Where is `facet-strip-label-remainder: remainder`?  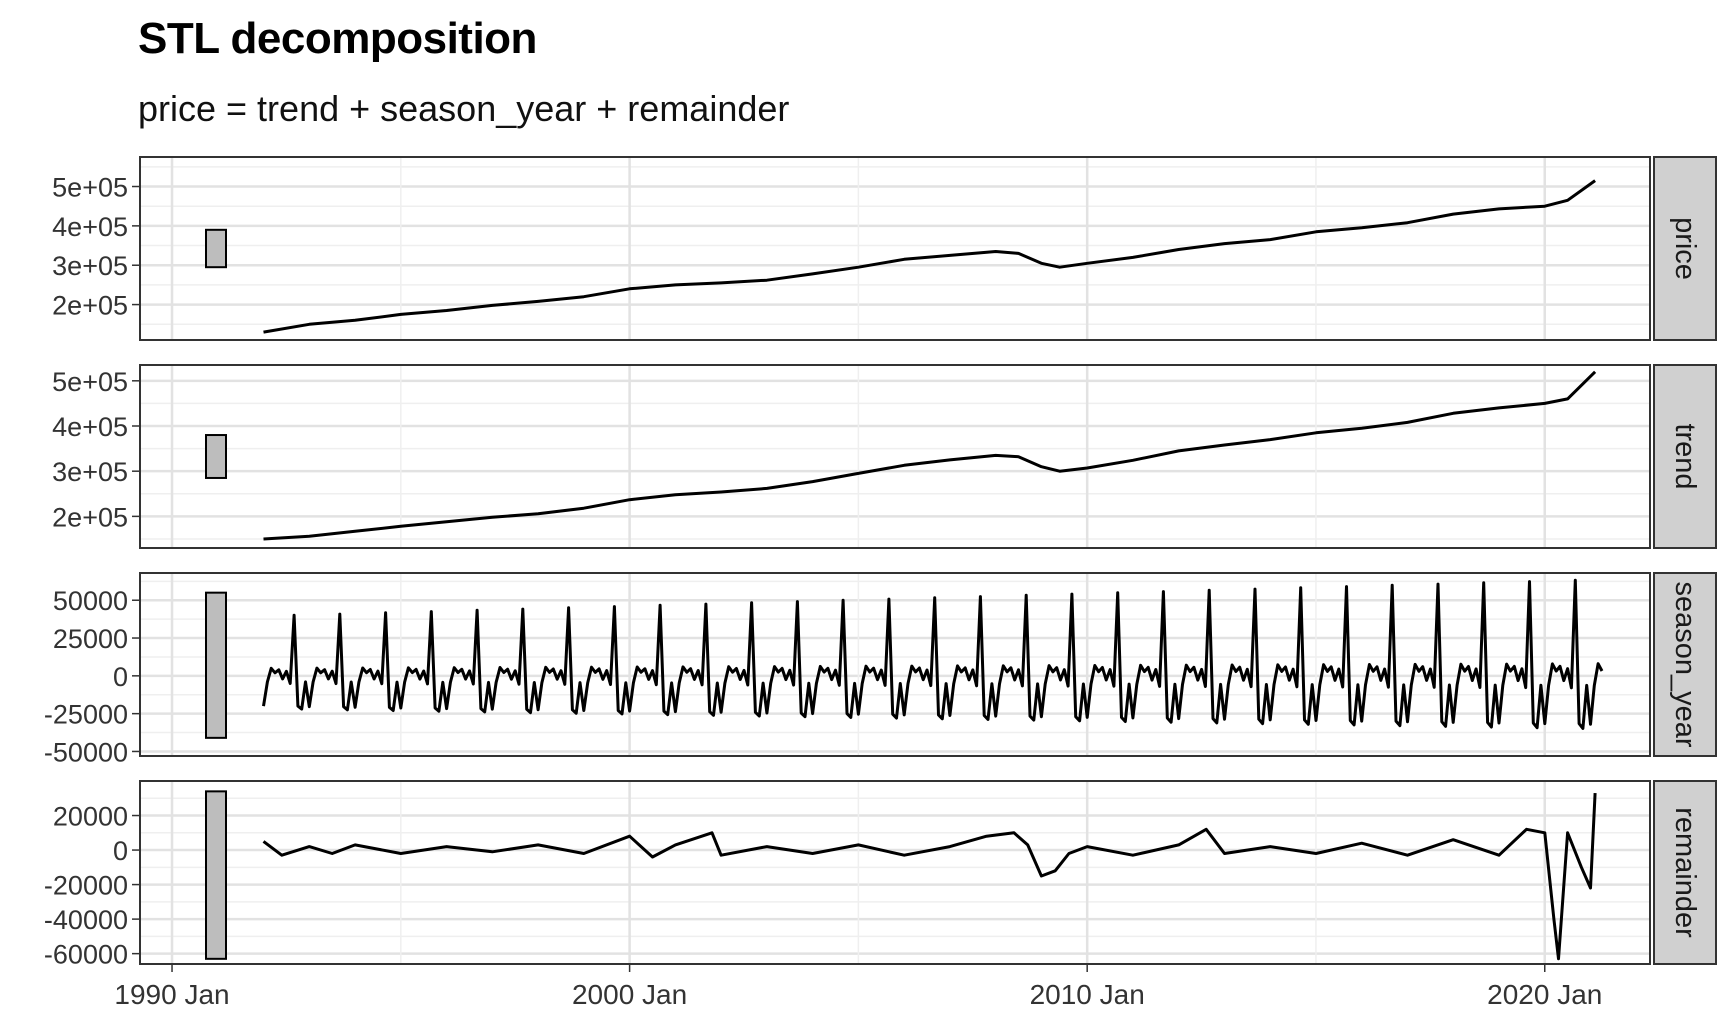 facet-strip-label-remainder: remainder is located at coordinates (1685, 872).